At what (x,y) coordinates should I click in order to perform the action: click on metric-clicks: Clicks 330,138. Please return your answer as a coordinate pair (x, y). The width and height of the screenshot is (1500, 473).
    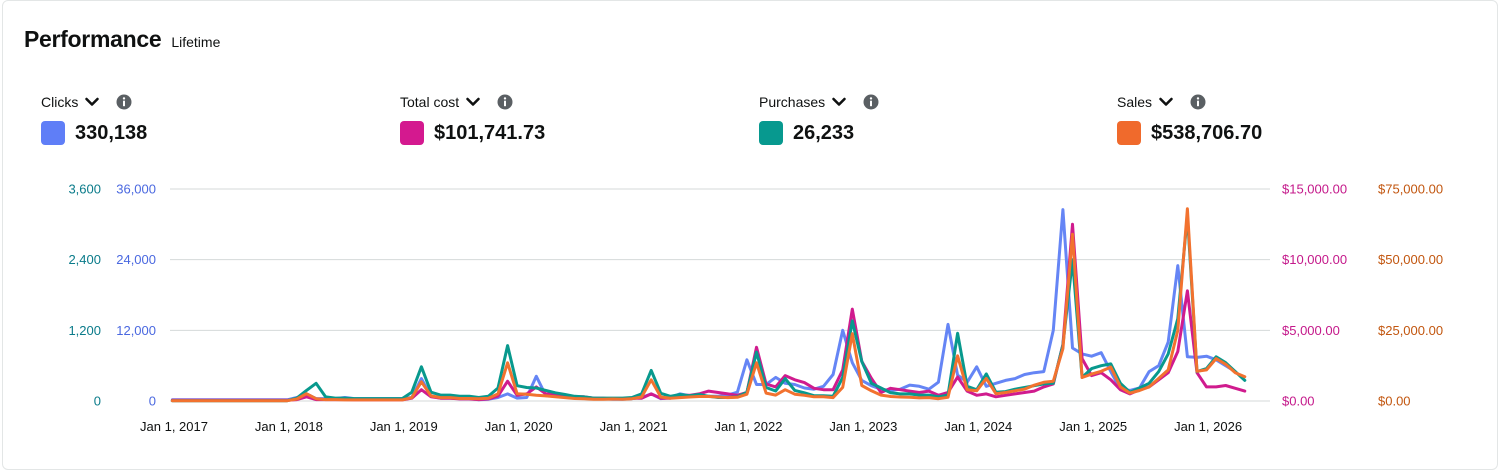
    Looking at the image, I should click on (94, 118).